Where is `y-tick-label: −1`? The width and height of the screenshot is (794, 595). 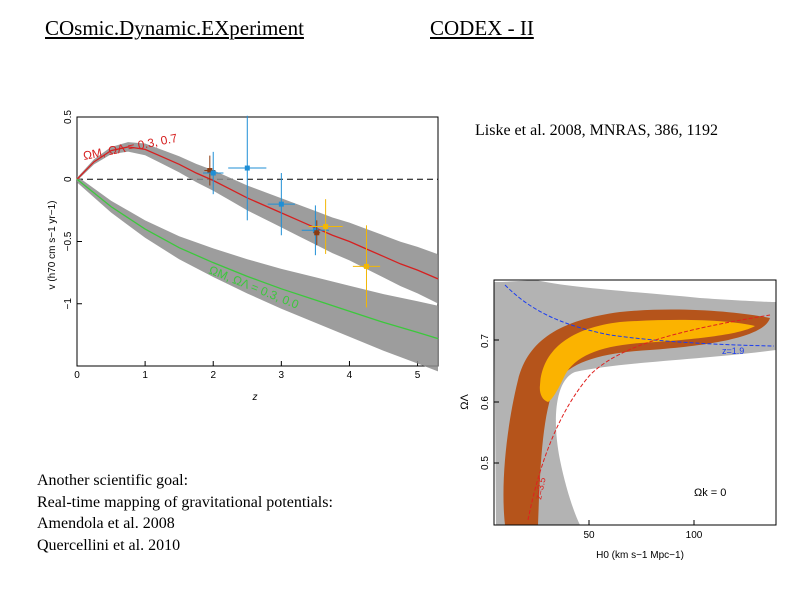 y-tick-label: −1 is located at coordinates (68, 304).